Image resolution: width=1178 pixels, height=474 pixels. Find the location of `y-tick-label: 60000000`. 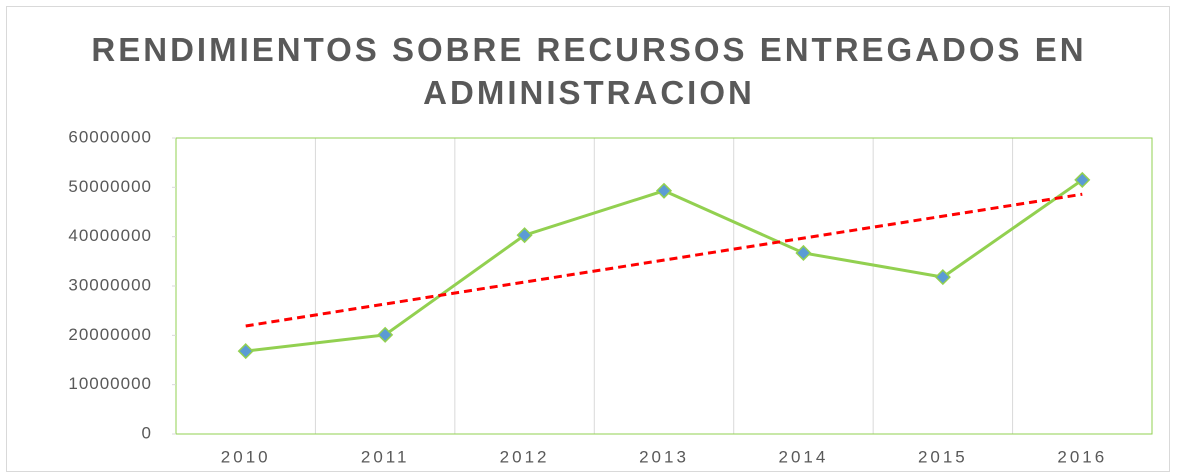

y-tick-label: 60000000 is located at coordinates (110, 136).